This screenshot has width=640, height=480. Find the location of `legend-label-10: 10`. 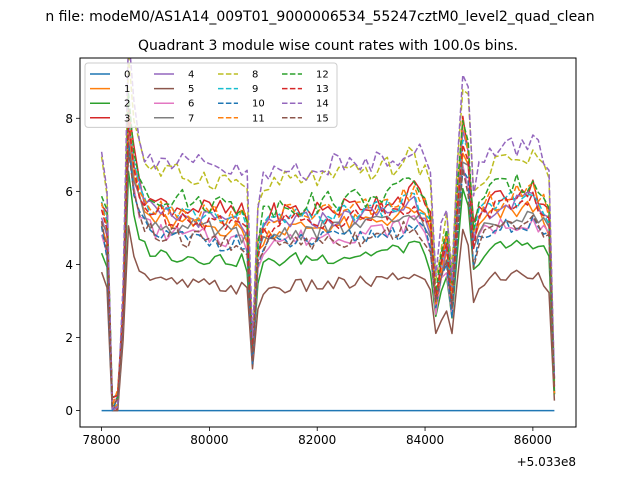

legend-label-10: 10 is located at coordinates (258, 104).